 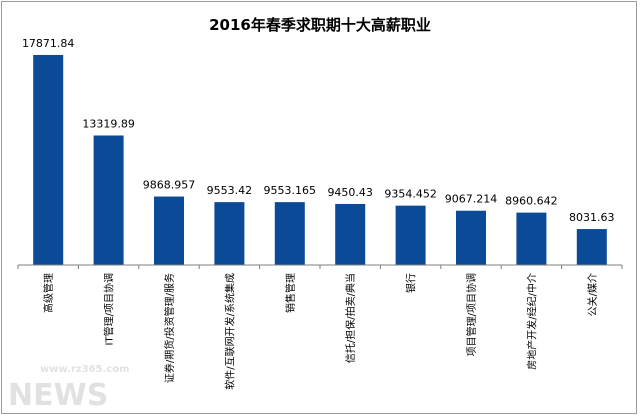 I want to click on watermark-text: NEWS, so click(x=58, y=395).